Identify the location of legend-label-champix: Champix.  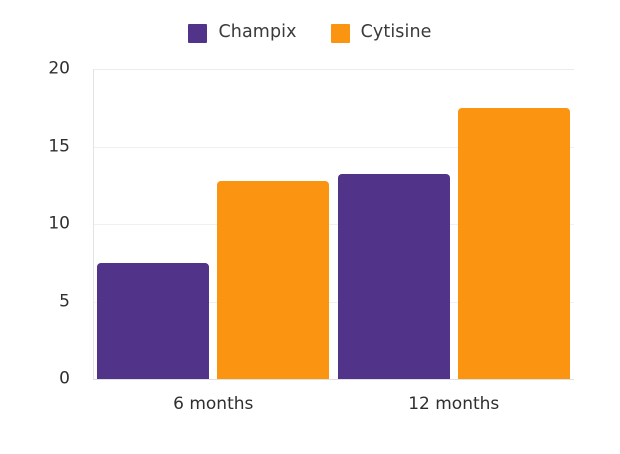
(257, 32).